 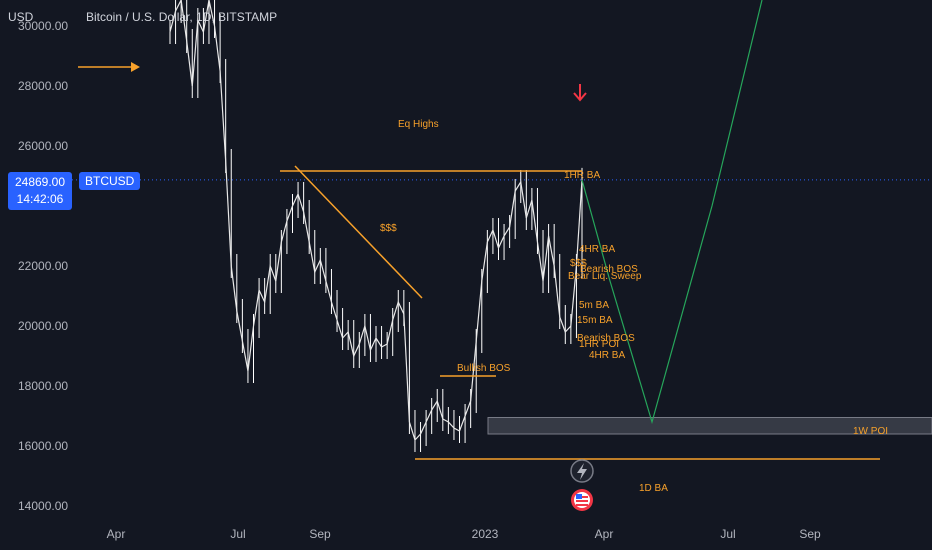 What do you see at coordinates (595, 320) in the screenshot?
I see `annotation-15m-ba: 15m BA` at bounding box center [595, 320].